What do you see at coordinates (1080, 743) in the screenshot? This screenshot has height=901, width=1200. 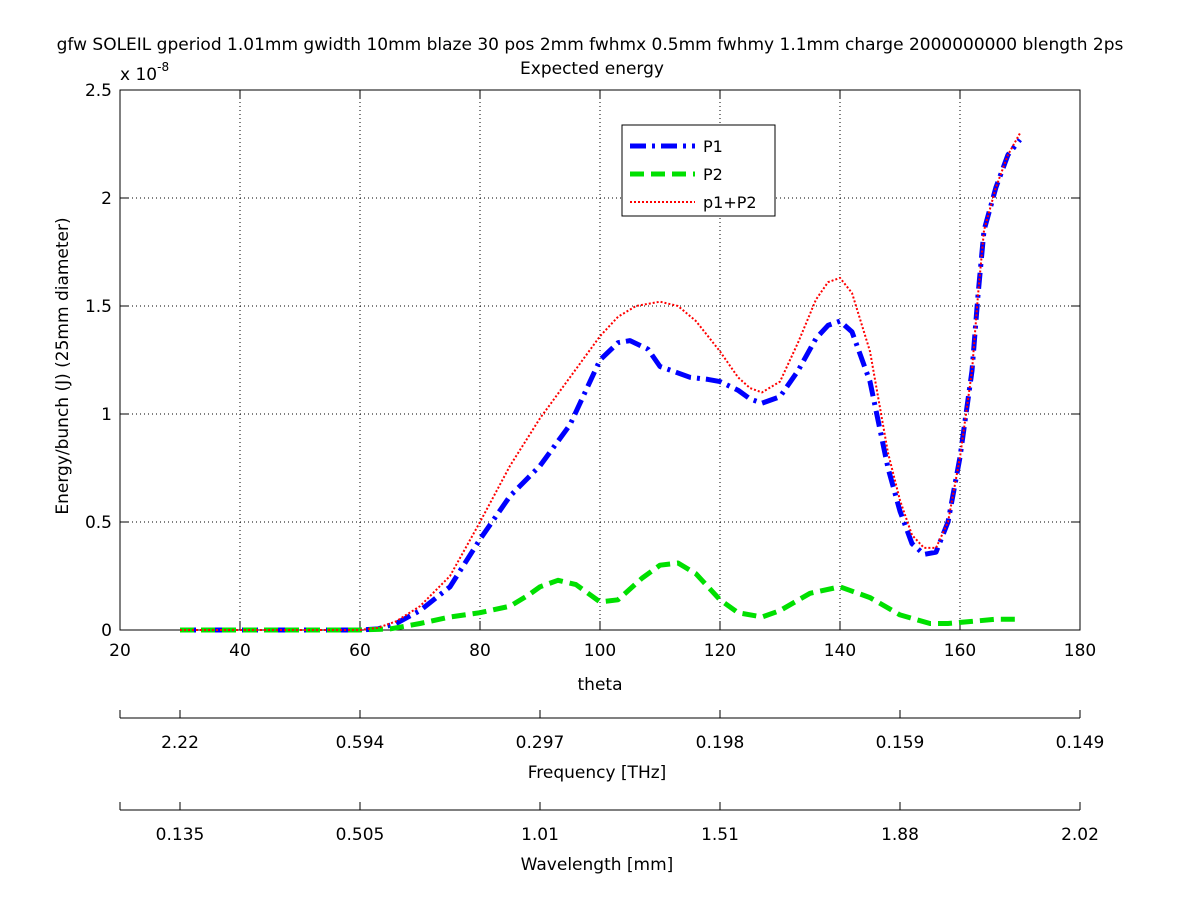 I see `secondary-tick-label: 0.149` at bounding box center [1080, 743].